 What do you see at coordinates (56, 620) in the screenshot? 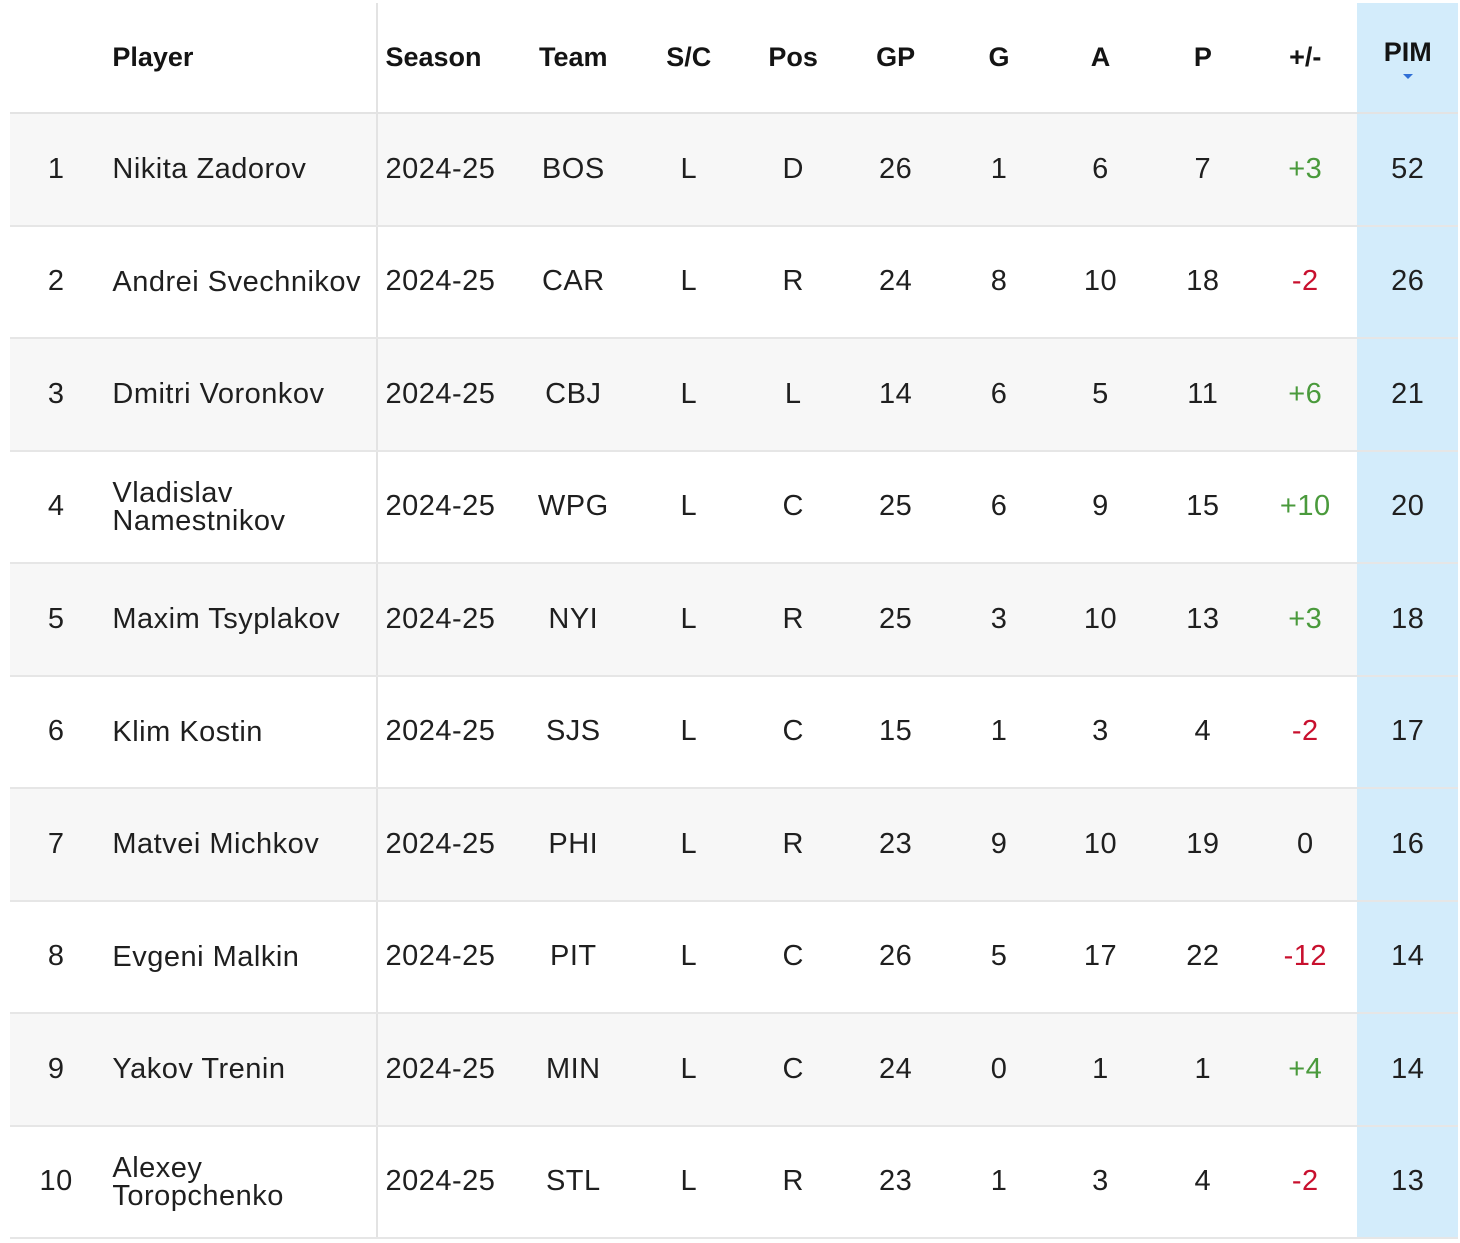
I see `cell-rank: 5` at bounding box center [56, 620].